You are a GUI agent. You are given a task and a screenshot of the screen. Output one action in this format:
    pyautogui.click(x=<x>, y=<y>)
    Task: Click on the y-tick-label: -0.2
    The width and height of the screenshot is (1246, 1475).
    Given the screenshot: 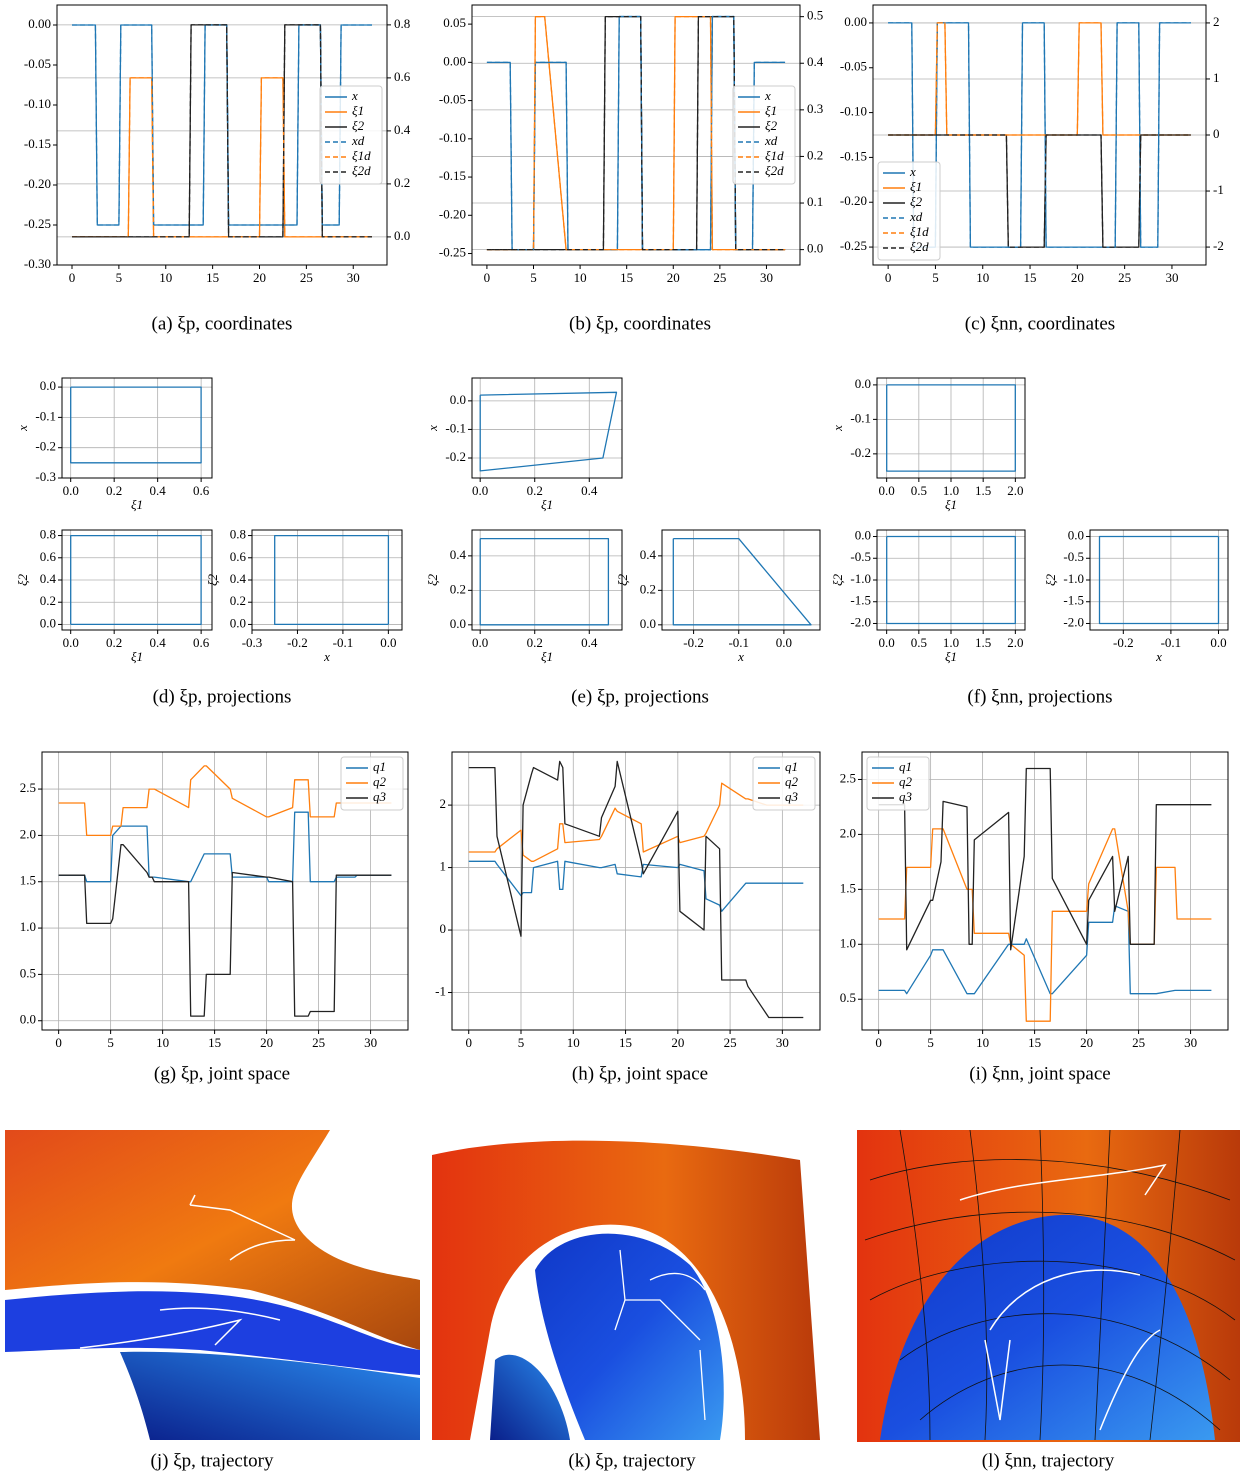 What is the action you would take?
    pyautogui.click(x=455, y=456)
    